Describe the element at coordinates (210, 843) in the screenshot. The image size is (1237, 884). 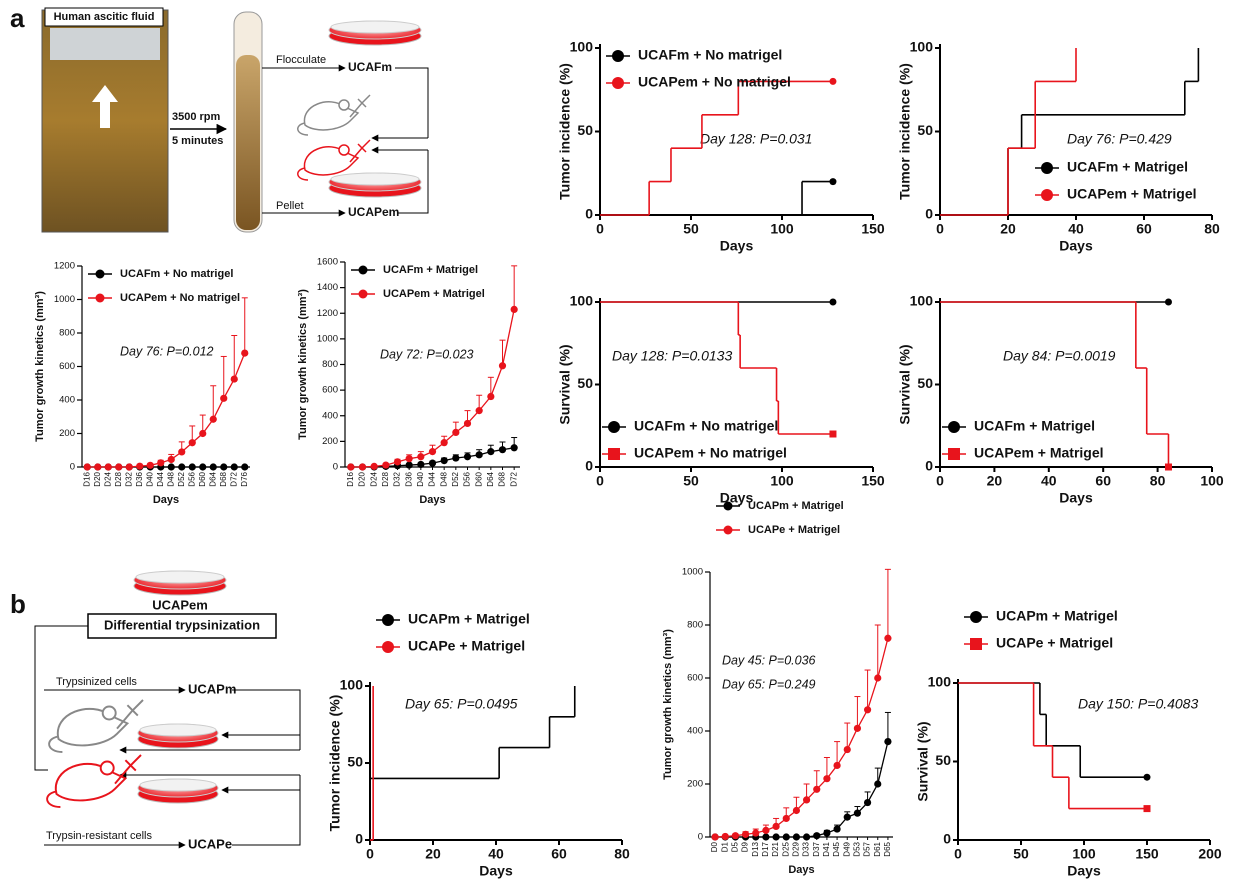
I see `ucape-label: UCAPe` at that location.